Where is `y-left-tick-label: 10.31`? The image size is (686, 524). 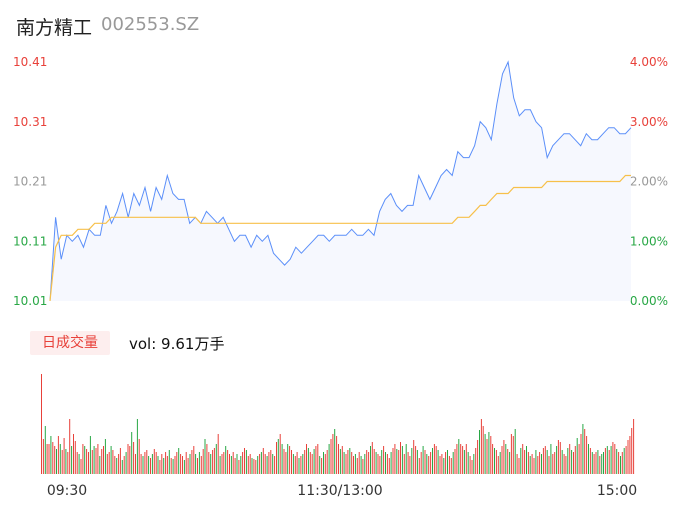
y-left-tick-label: 10.31 is located at coordinates (30, 122).